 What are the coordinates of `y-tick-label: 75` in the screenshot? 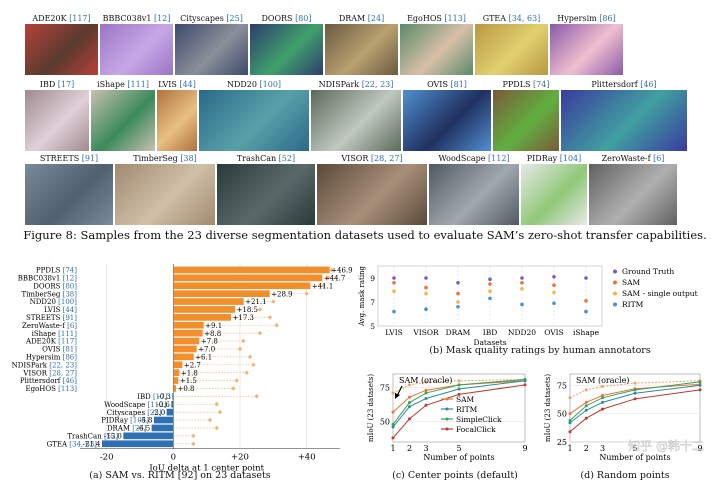 It's located at (562, 385).